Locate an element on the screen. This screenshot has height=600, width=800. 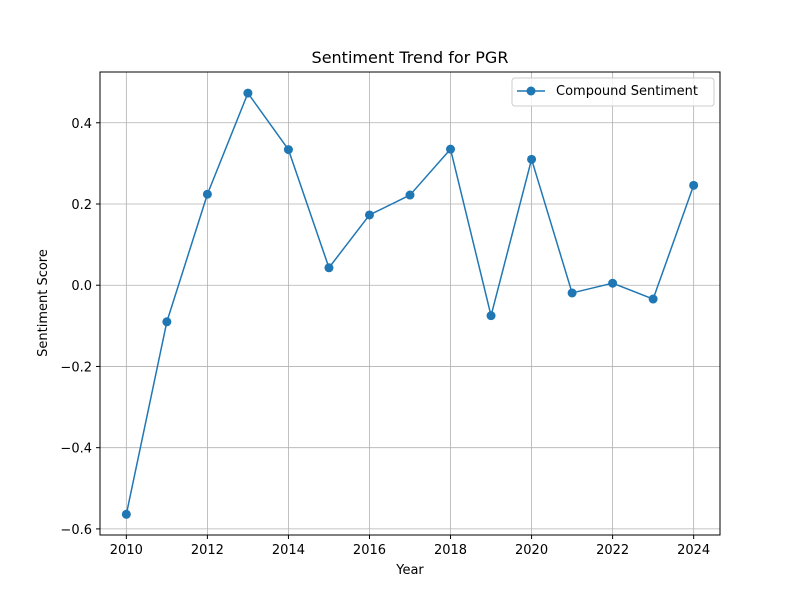
x-tick-label: 2022 is located at coordinates (612, 550).